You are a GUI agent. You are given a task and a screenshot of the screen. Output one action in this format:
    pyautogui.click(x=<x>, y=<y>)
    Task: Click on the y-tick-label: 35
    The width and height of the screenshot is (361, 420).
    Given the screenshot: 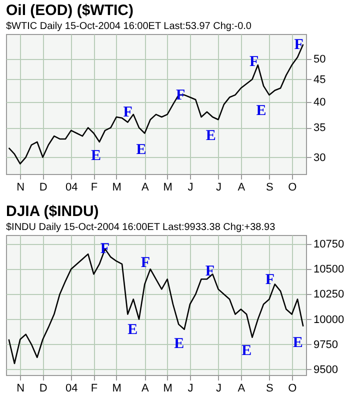 What is the action you would take?
    pyautogui.click(x=320, y=128)
    